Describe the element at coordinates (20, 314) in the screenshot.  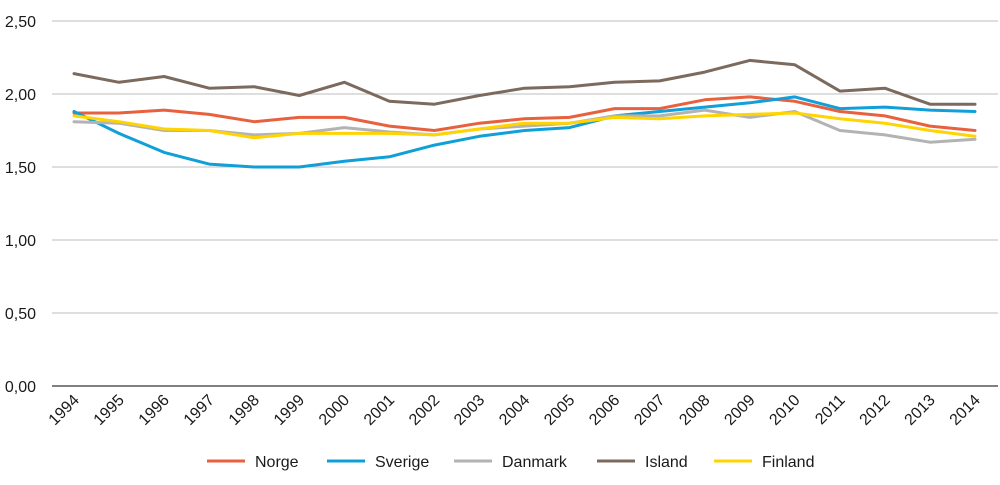
I see `y-tick-label: 0,50` at that location.